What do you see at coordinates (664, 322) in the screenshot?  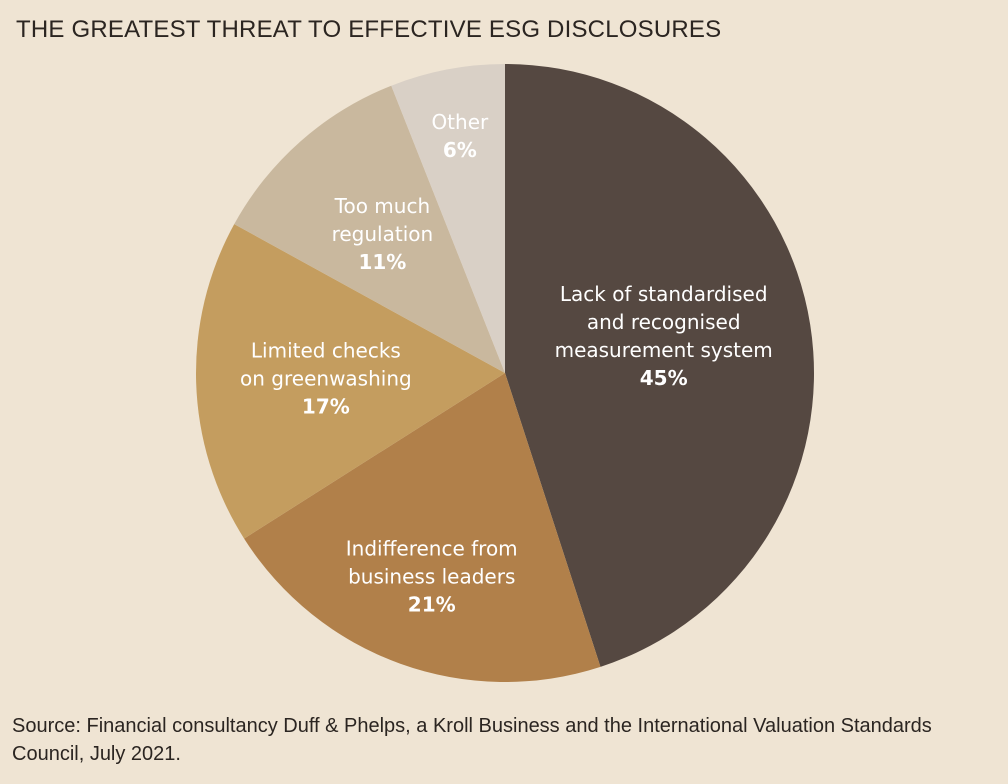 I see `slice-name-line: and recognised` at bounding box center [664, 322].